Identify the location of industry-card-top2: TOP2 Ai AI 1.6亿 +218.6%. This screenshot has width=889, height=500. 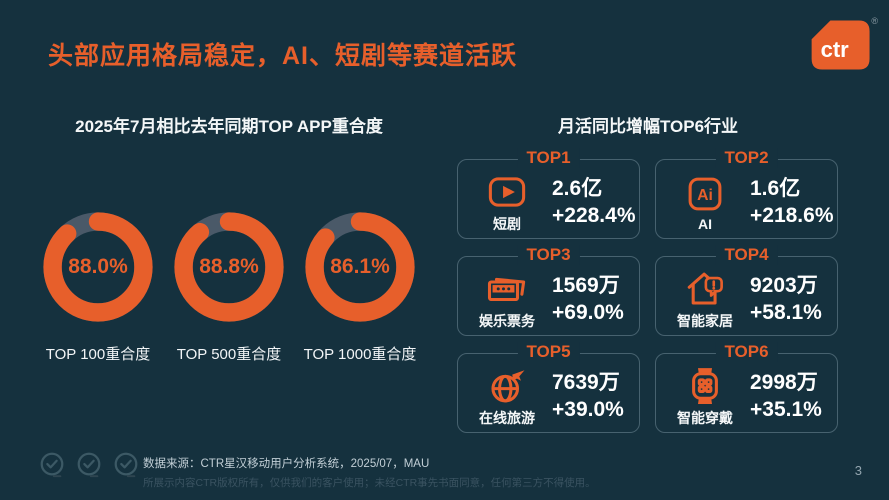
(746, 193).